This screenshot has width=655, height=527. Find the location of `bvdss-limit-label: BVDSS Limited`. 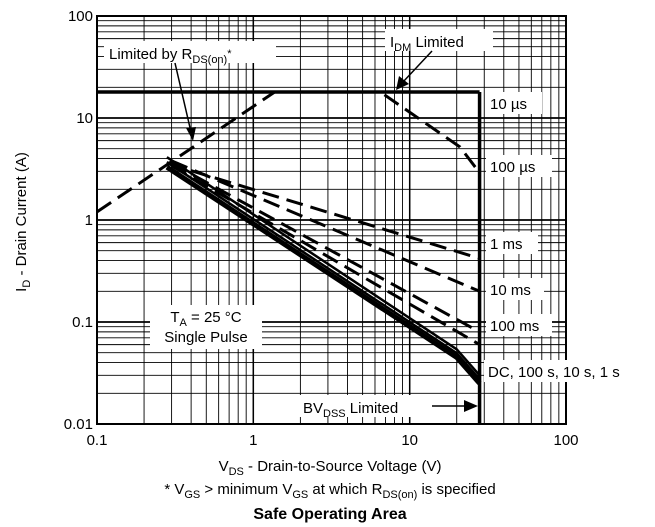

bvdss-limit-label: BVDSS Limited is located at coordinates (350, 410).